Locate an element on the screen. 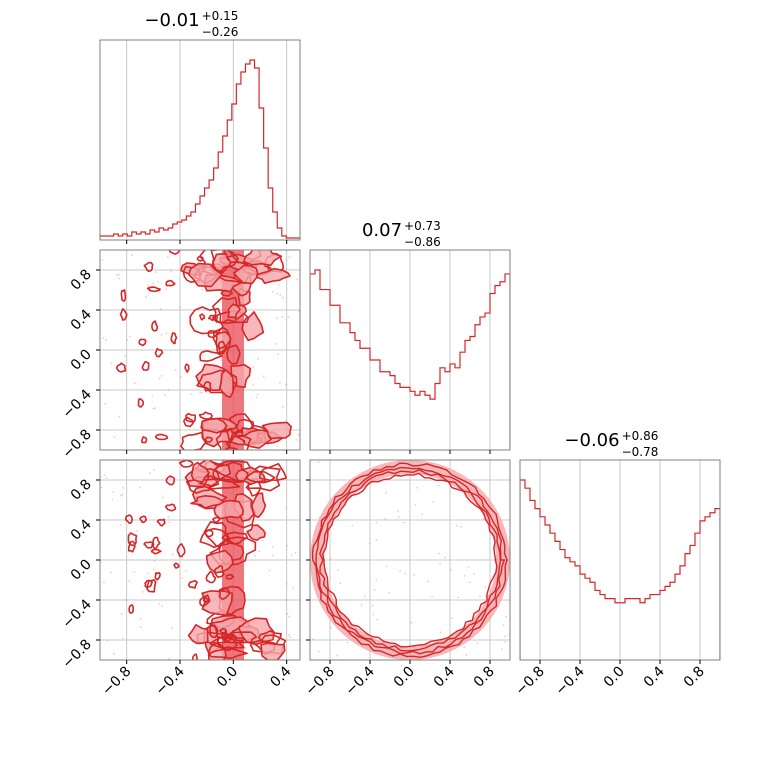 The height and width of the screenshot is (760, 760). panel-2d-p0-p2-xtick-label-1: −0.4 is located at coordinates (169, 680).